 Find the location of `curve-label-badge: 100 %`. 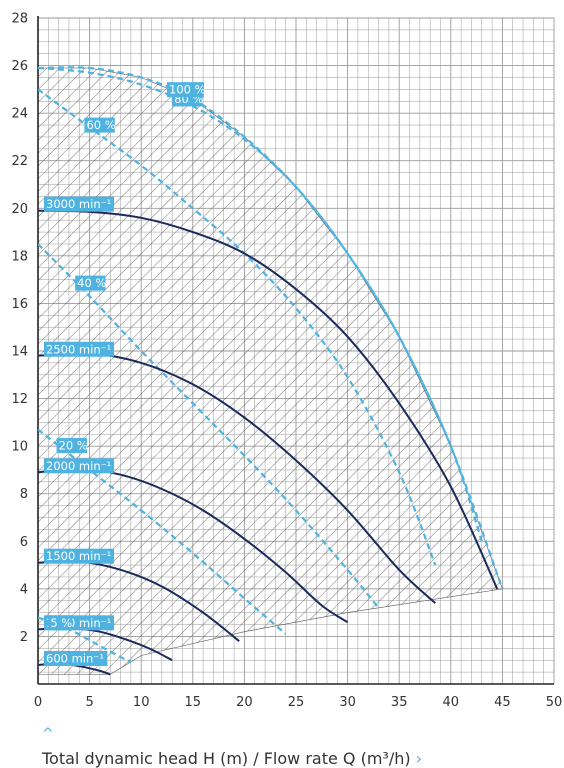

curve-label-badge: 100 % is located at coordinates (186, 90).